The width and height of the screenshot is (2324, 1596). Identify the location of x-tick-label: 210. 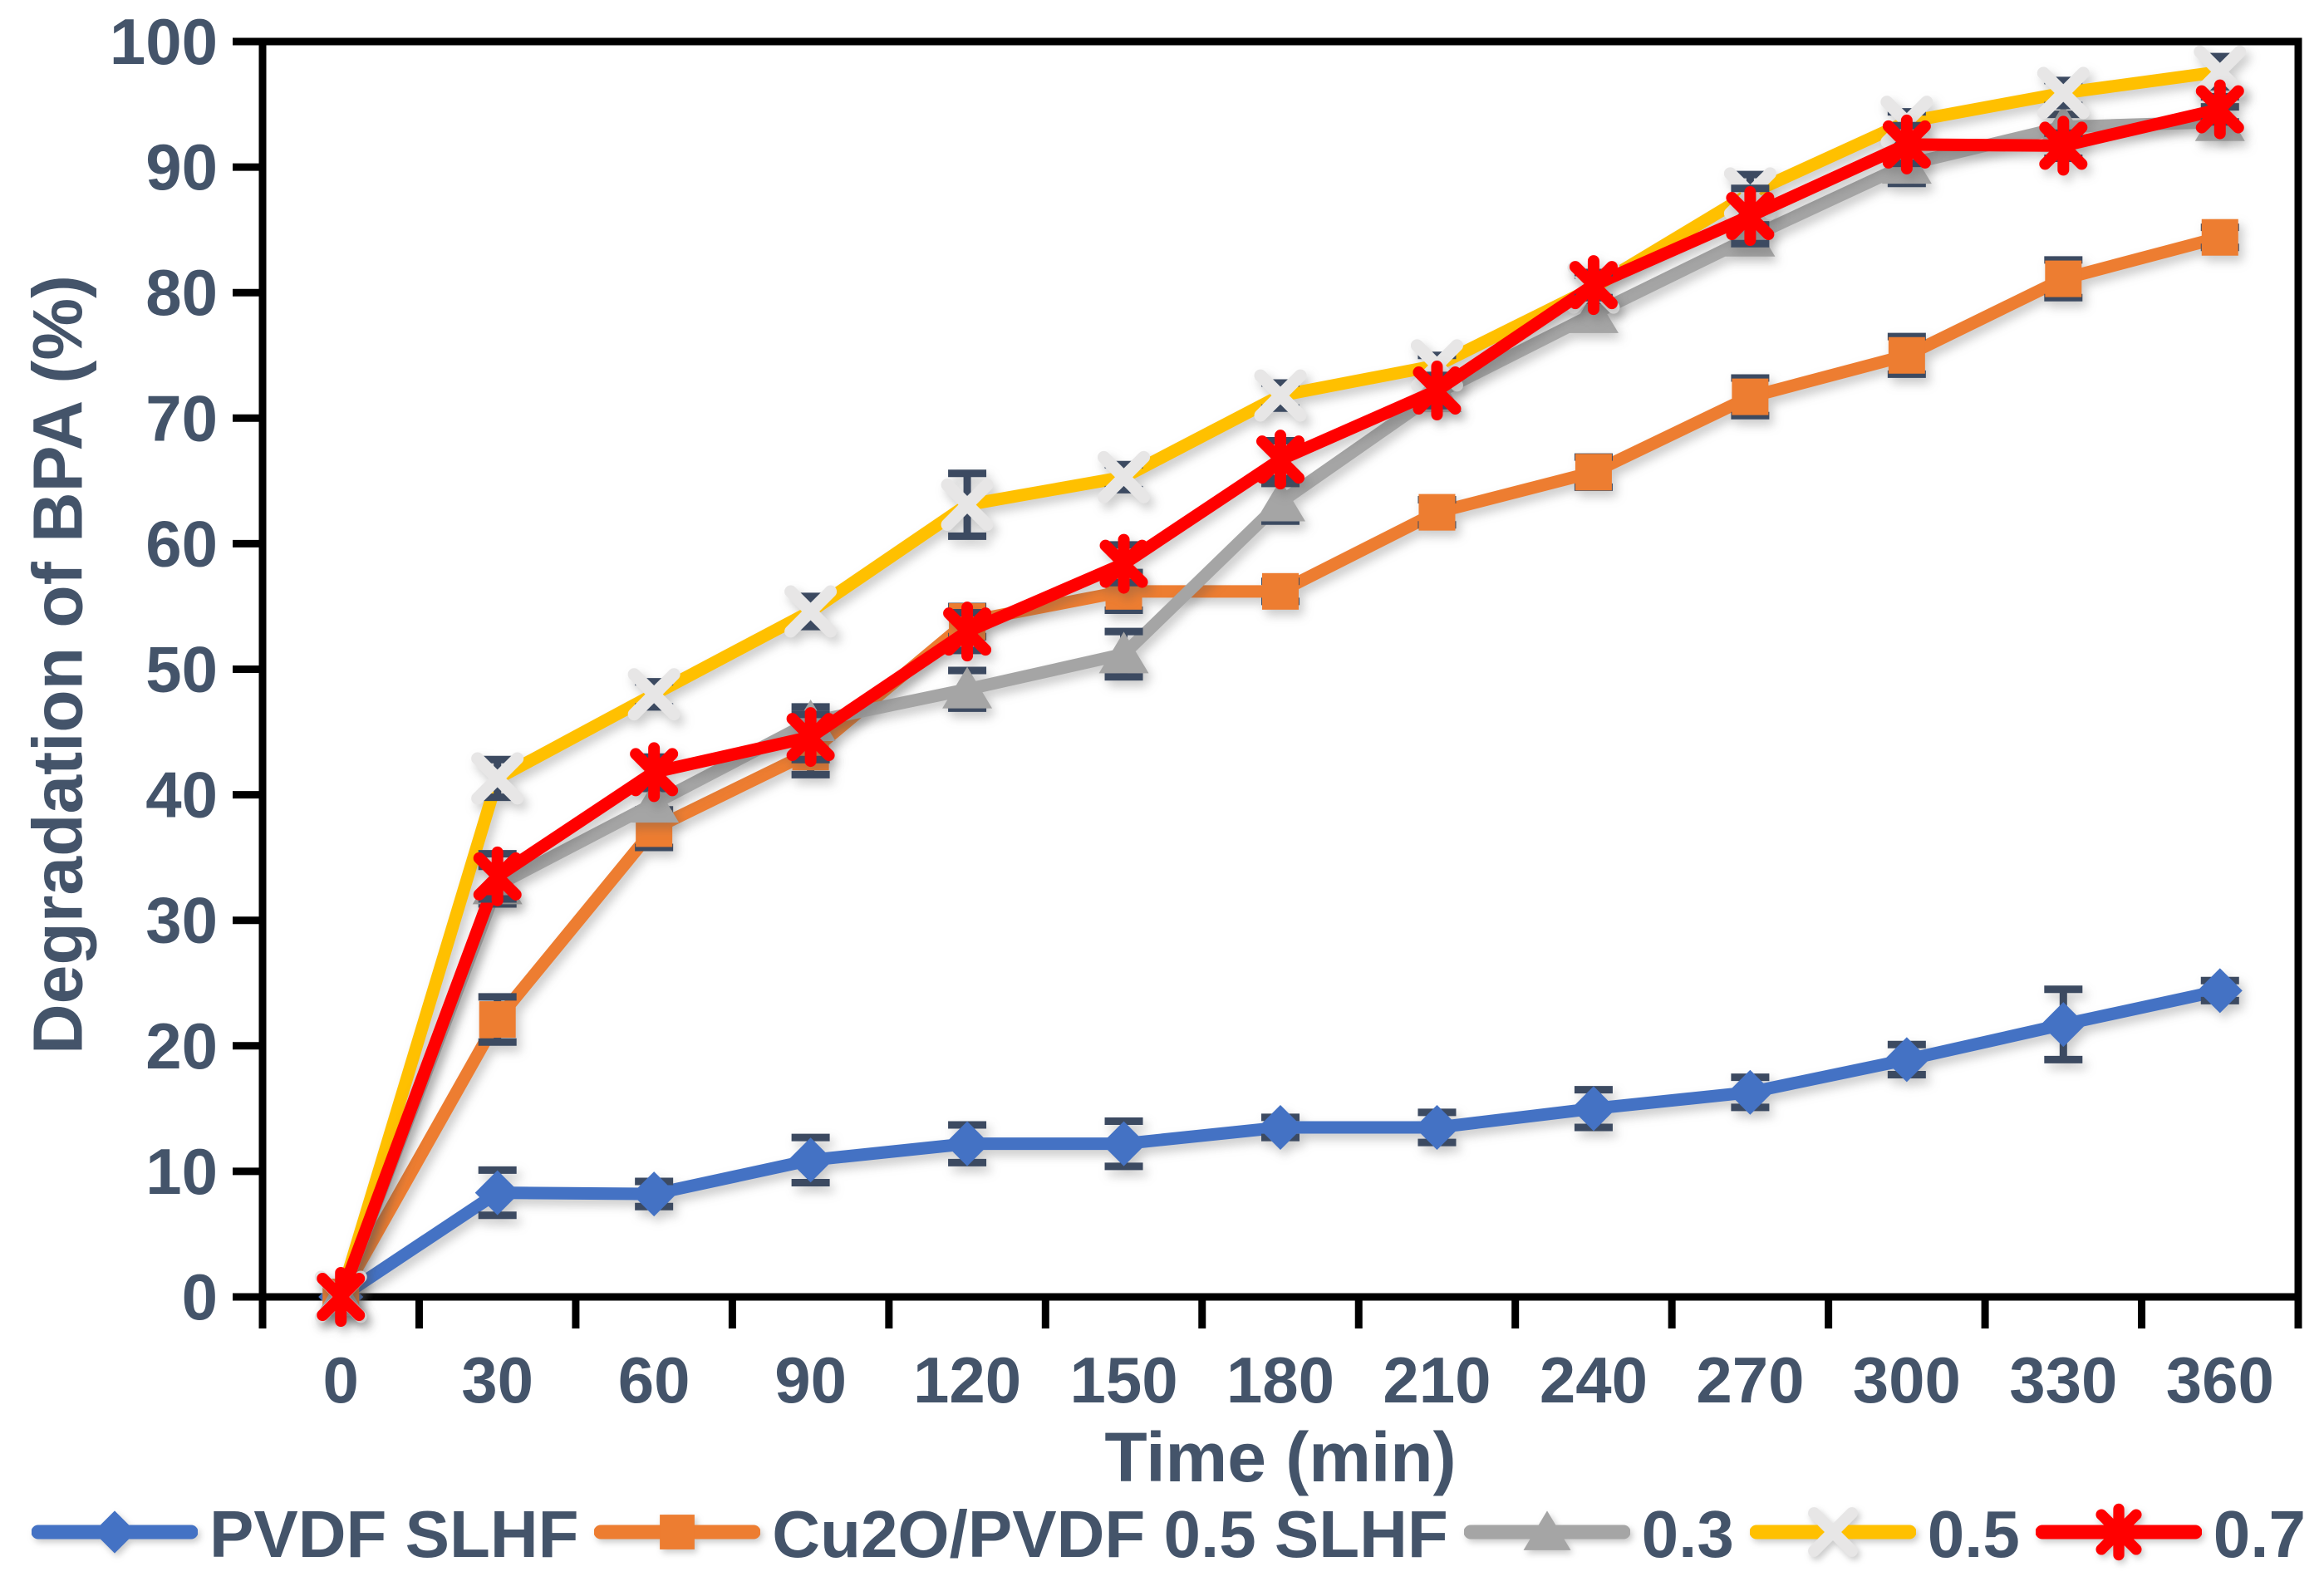
(1437, 1380).